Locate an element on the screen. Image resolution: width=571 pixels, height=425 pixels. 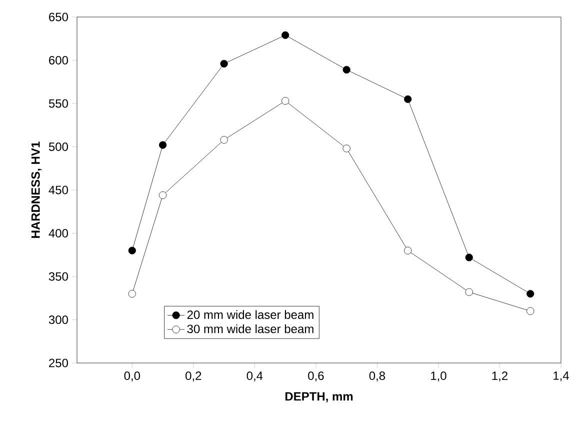
y-tick-label: 400 is located at coordinates (58, 233).